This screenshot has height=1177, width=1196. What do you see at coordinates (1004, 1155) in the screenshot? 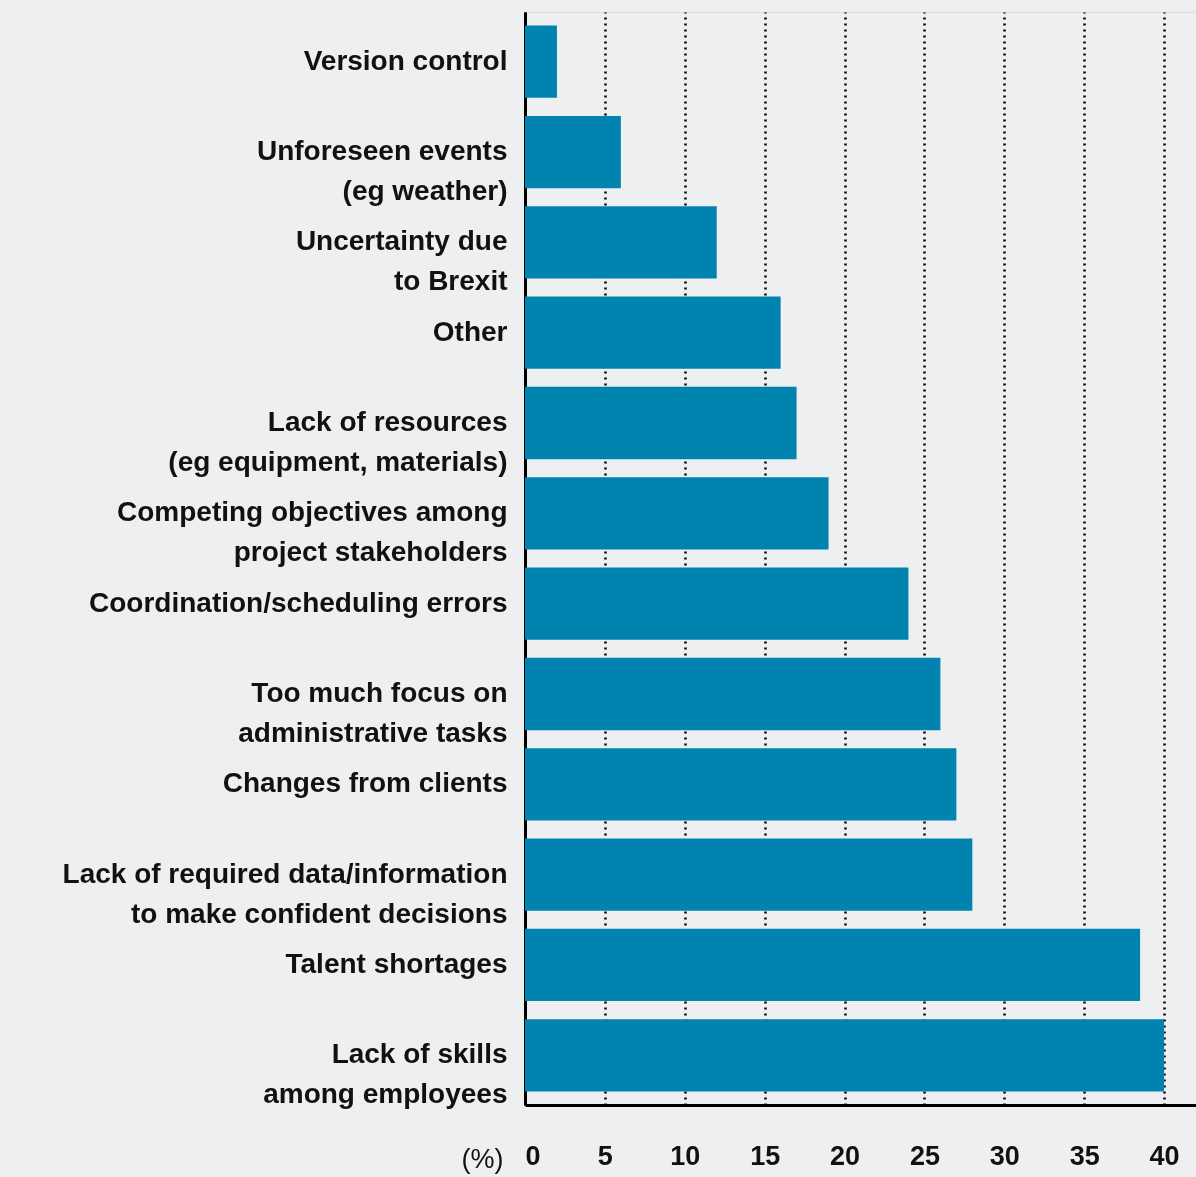
I see `x-tick-label: 30` at bounding box center [1004, 1155].